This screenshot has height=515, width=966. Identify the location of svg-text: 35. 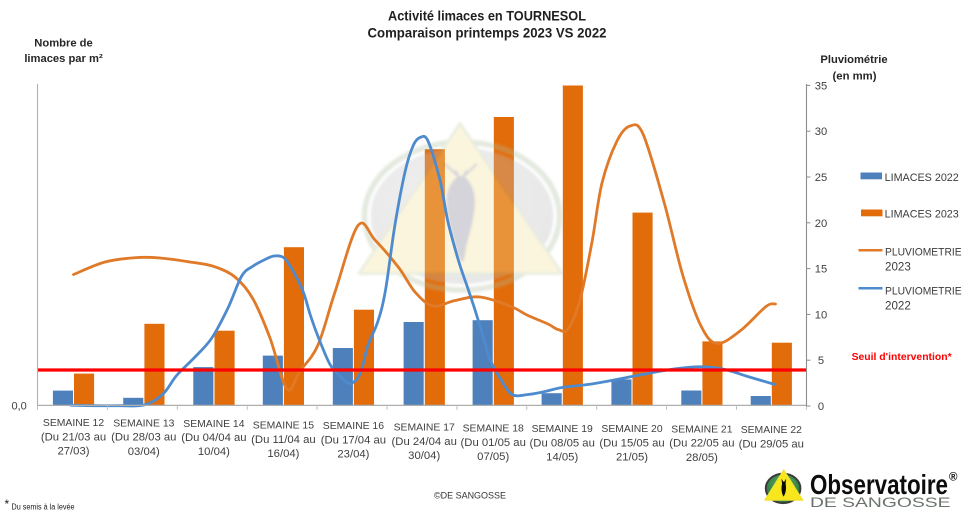
(821, 86).